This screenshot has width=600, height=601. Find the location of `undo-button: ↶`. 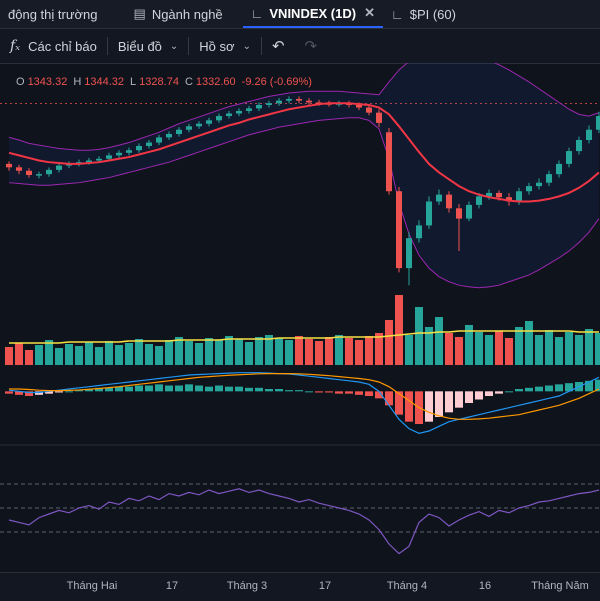

undo-button: ↶ is located at coordinates (278, 46).